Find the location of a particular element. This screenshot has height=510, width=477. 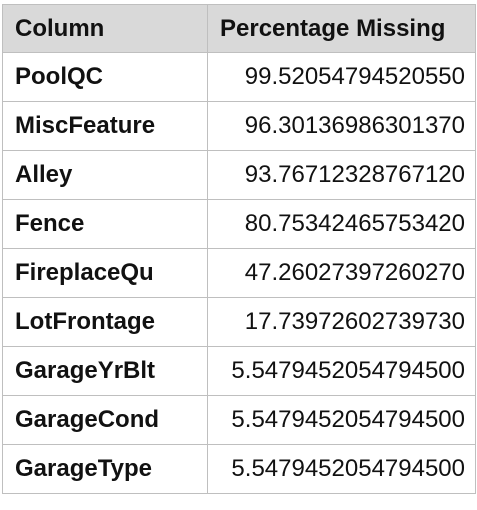

cell-percentage: 99.52054794520550 is located at coordinates (341, 77).